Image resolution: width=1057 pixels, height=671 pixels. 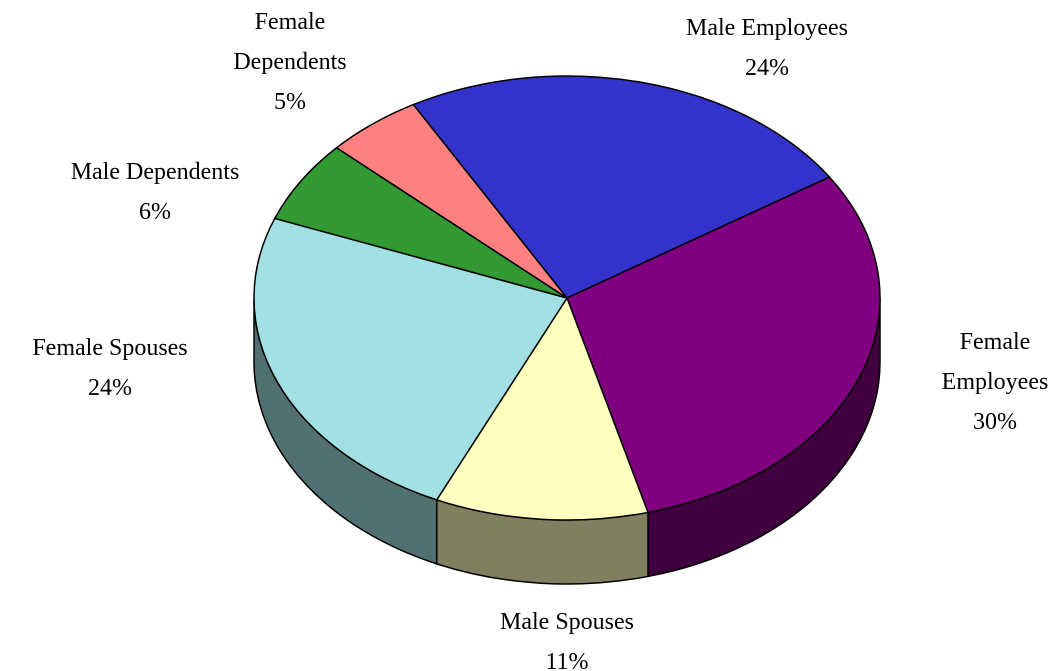 What do you see at coordinates (115, 368) in the screenshot?
I see `slice-label: Female Spouses 24%` at bounding box center [115, 368].